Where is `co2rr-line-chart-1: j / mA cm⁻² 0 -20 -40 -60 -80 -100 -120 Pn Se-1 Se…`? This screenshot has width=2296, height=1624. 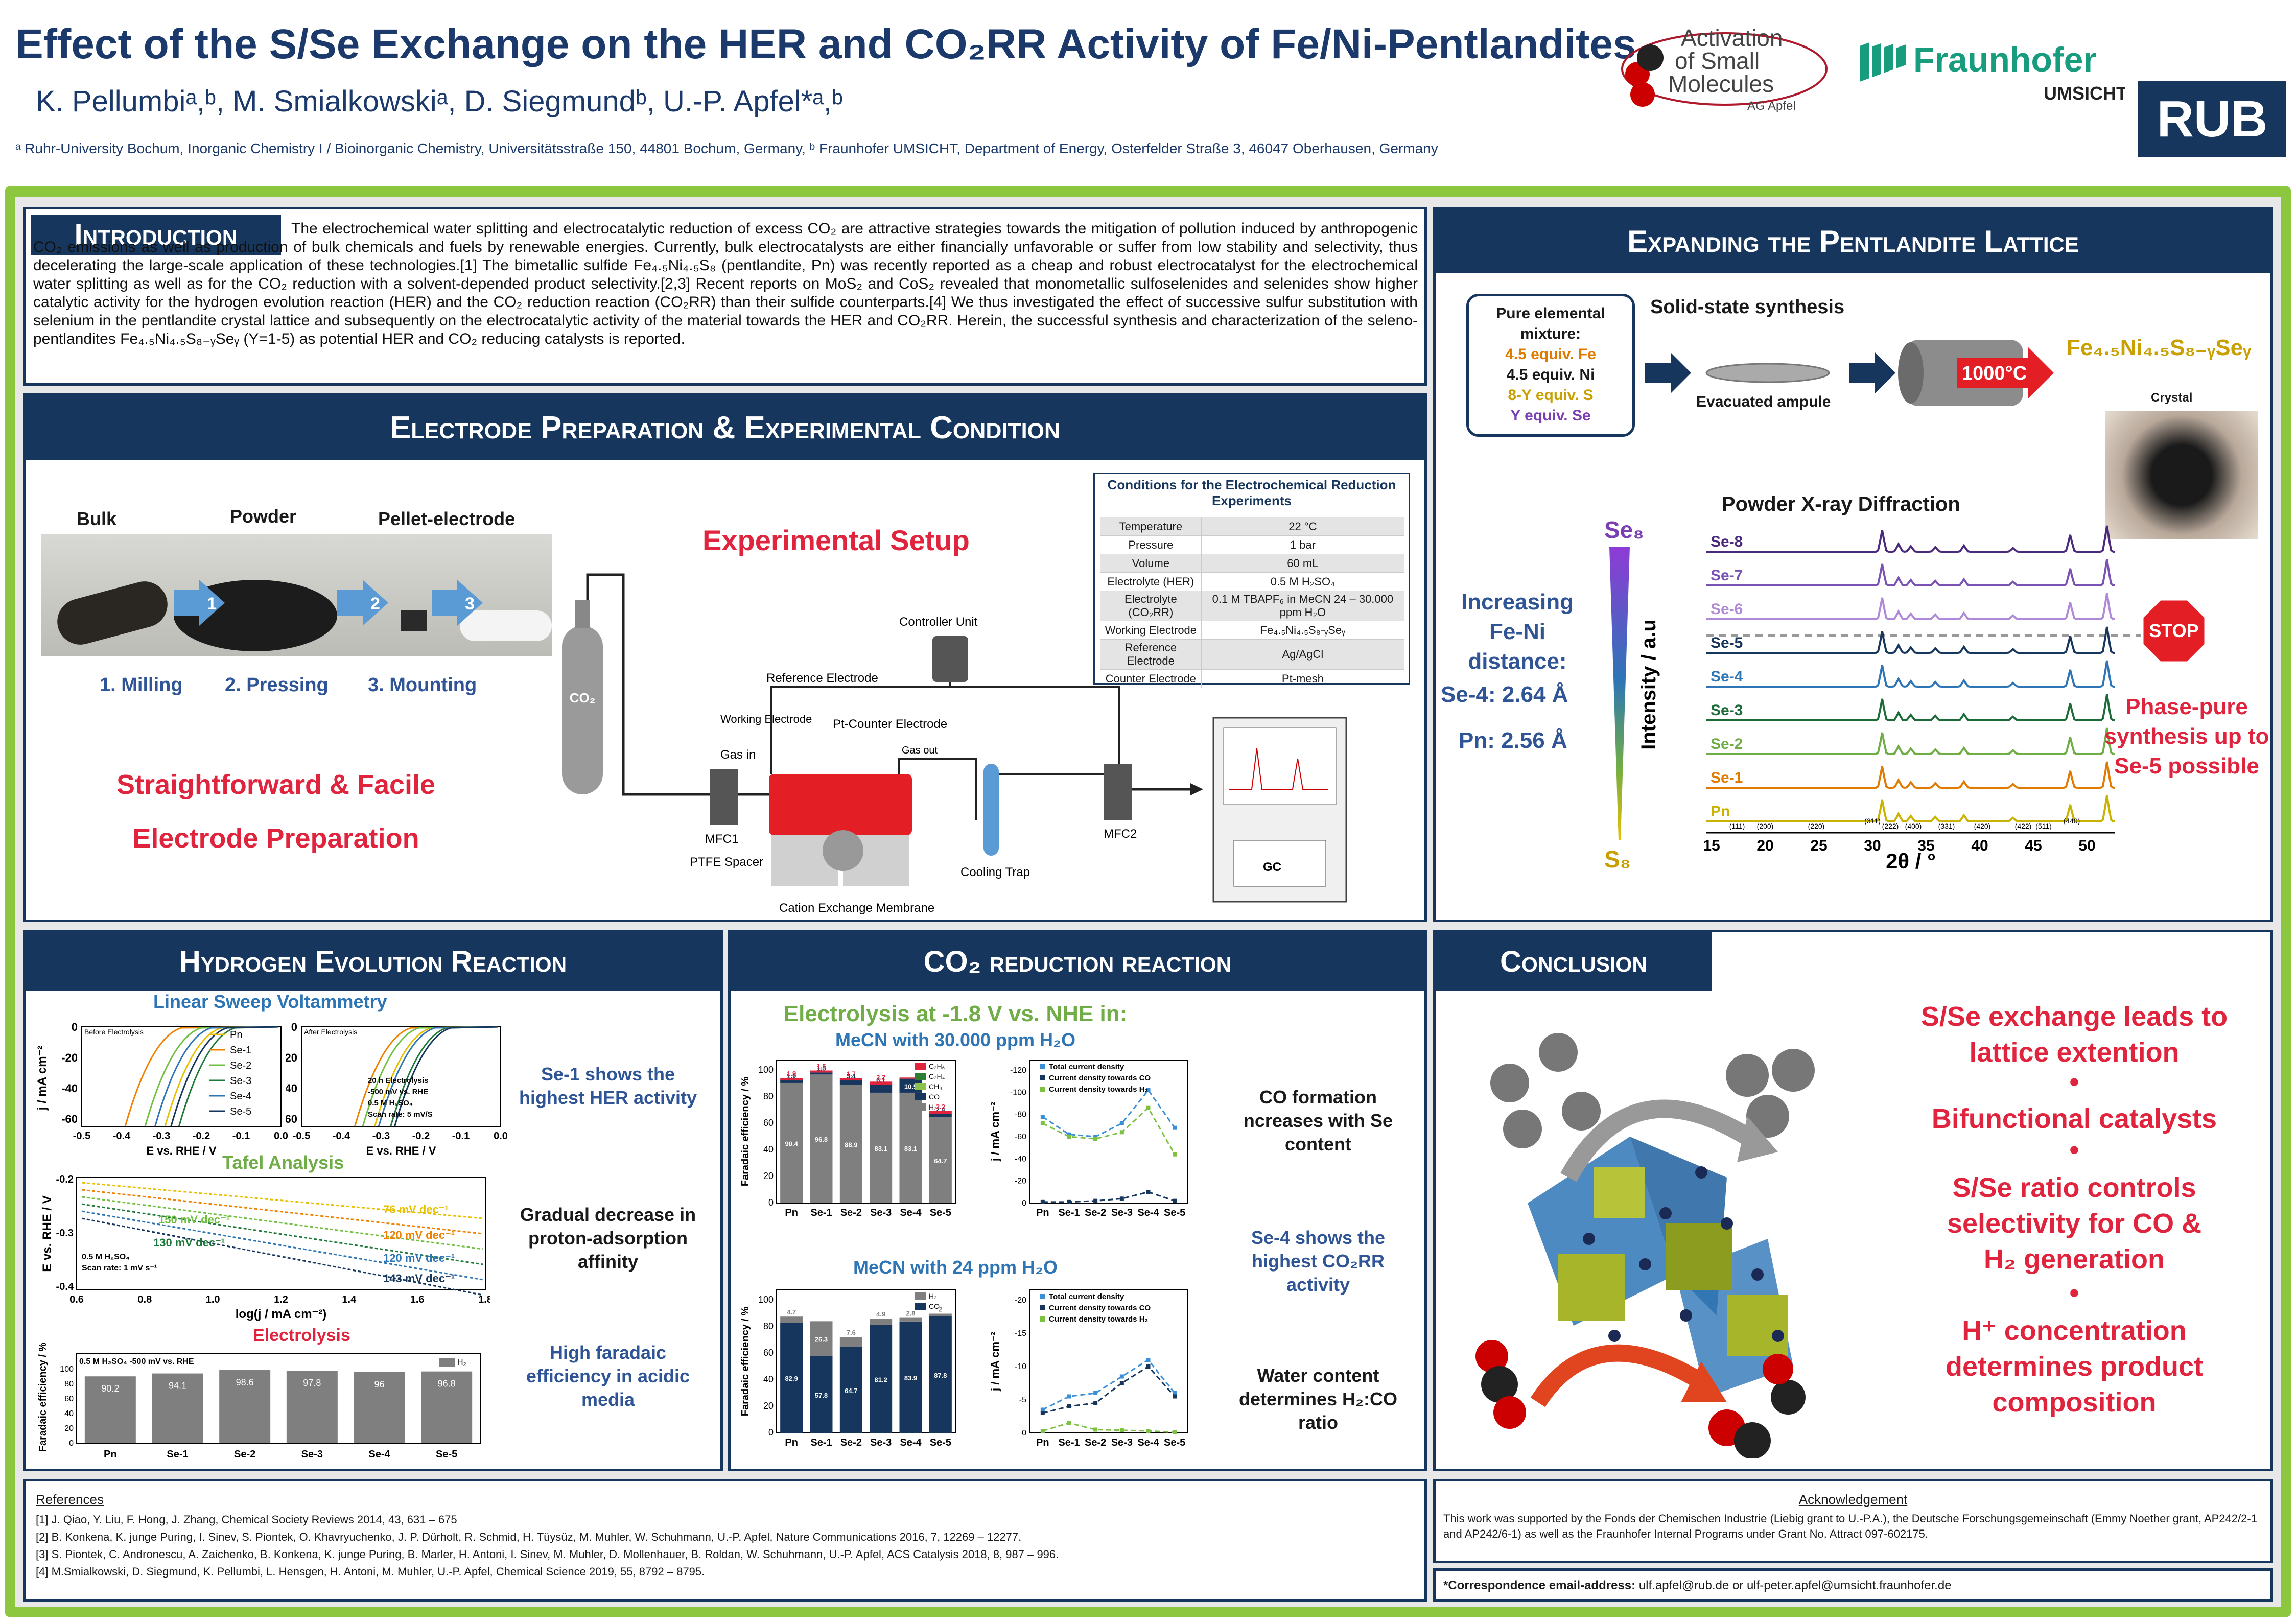
co2rr-line-chart-1: j / mA cm⁻² 0 -20 -40 -60 -80 -100 -120 Pn Se-1 Se… is located at coordinates (1090, 1144).